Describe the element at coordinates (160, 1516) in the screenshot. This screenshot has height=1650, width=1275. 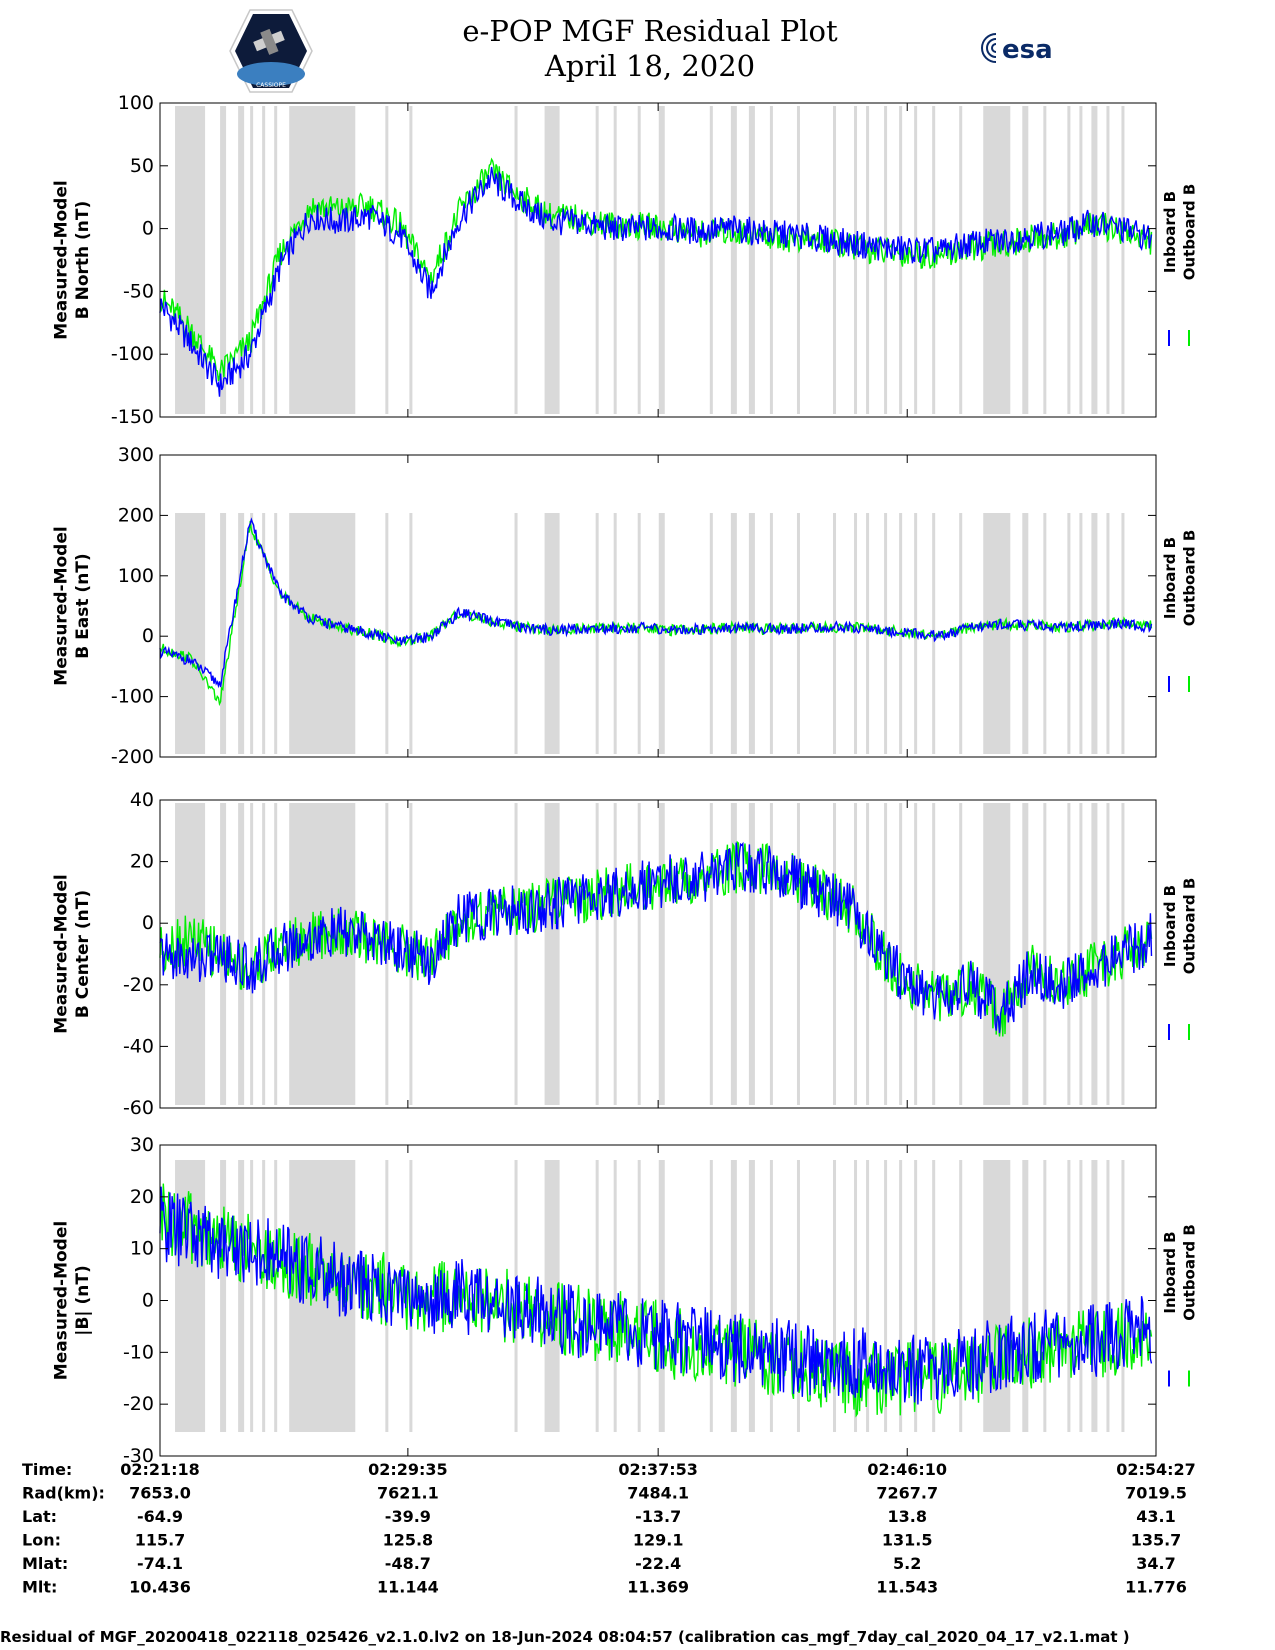
I see `table-cell: -64.9` at that location.